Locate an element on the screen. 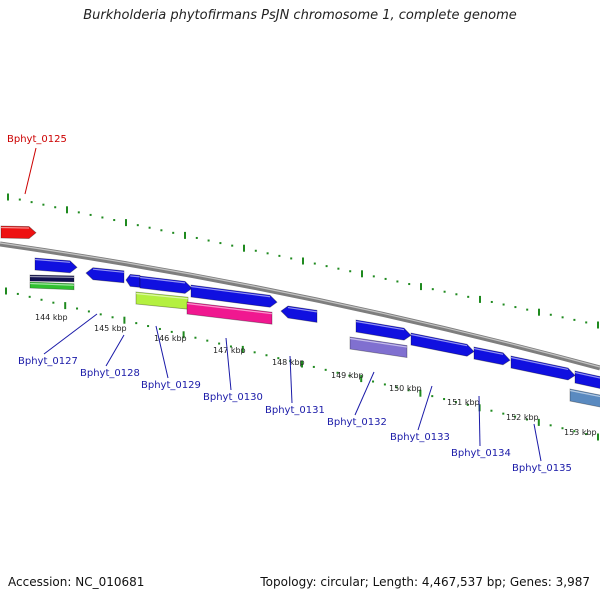  gene-label: Bphyt_0133 is located at coordinates (420, 437).